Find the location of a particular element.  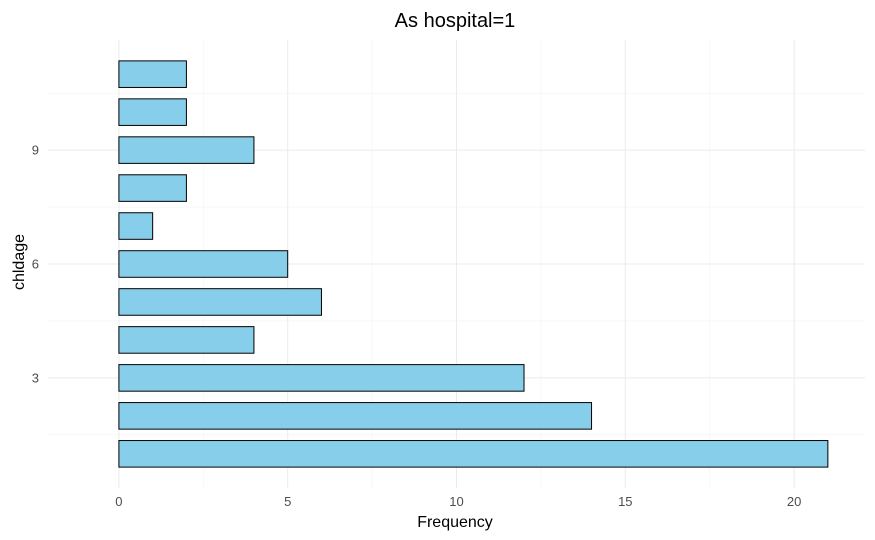

y-tick-label: 9 is located at coordinates (35, 150).